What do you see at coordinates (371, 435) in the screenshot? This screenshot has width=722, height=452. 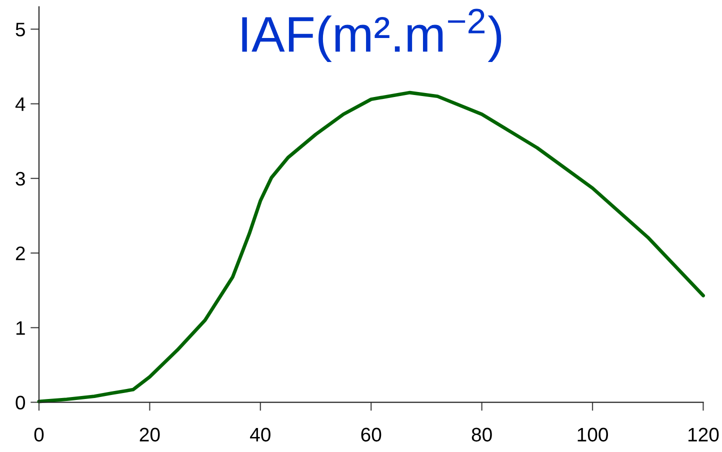 I see `x-tick-label: 60` at bounding box center [371, 435].